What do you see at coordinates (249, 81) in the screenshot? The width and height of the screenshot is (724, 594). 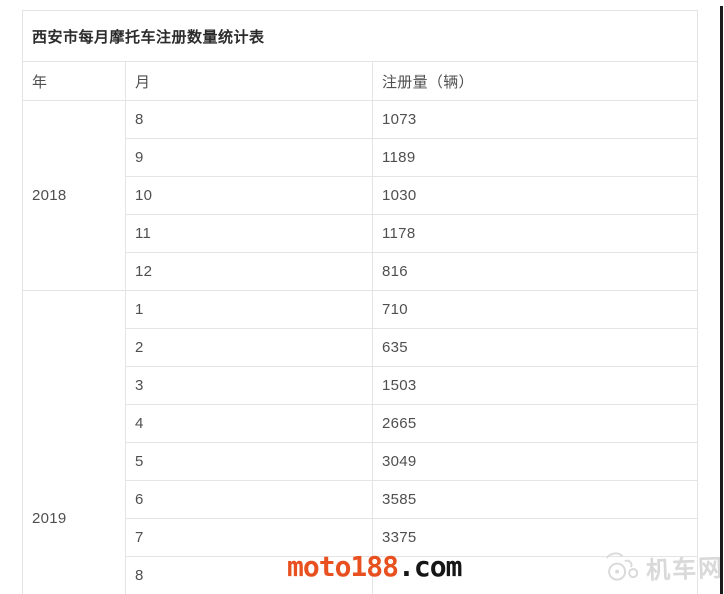 I see `column-header-month: 月` at bounding box center [249, 81].